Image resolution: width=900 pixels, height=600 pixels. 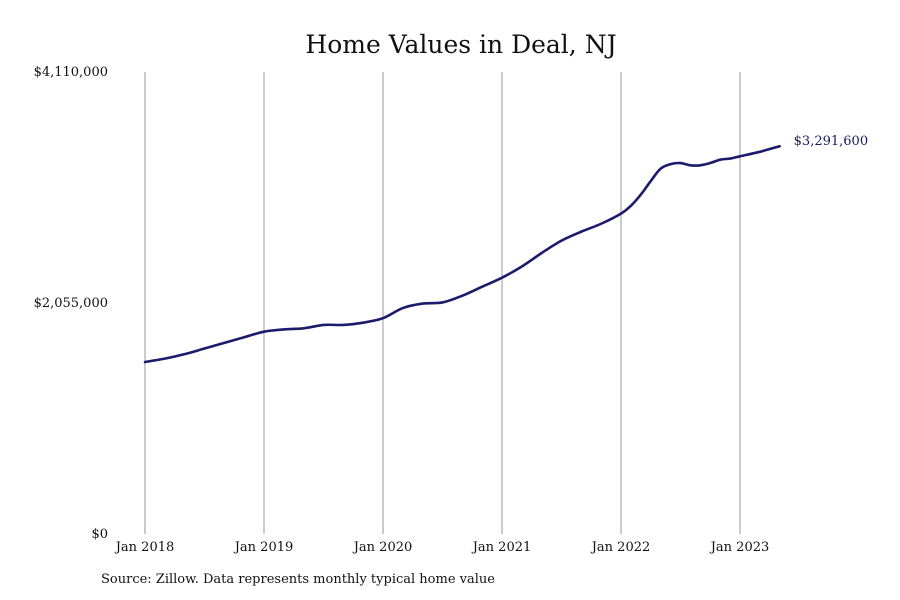 I want to click on x-tick-label: Jan 2020, so click(x=382, y=547).